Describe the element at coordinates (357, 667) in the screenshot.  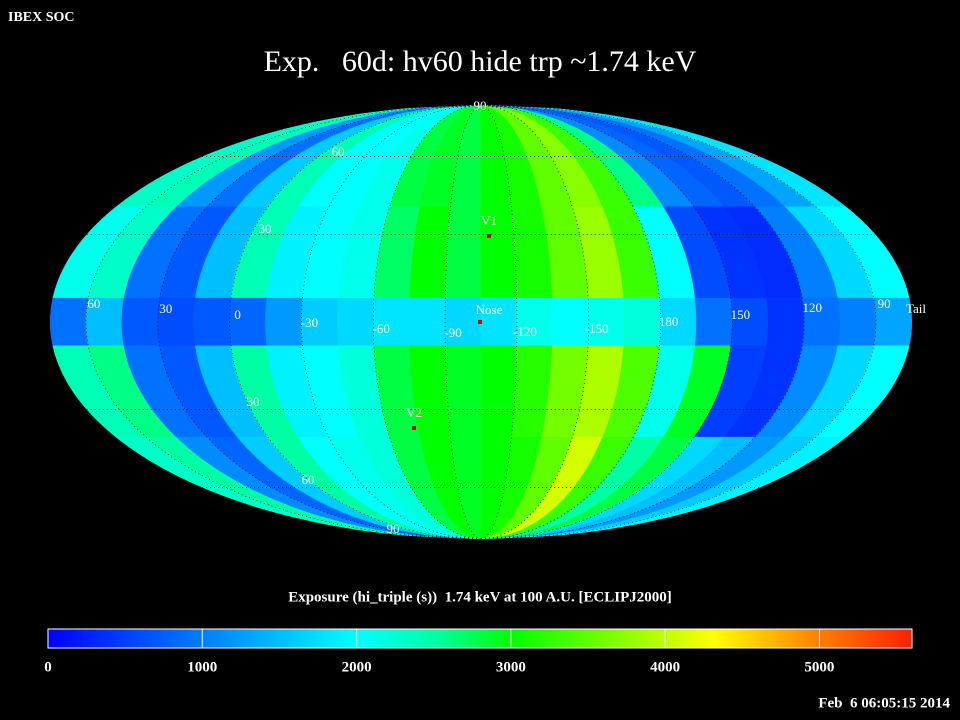
I see `colorbar-tick-label: 2000` at that location.